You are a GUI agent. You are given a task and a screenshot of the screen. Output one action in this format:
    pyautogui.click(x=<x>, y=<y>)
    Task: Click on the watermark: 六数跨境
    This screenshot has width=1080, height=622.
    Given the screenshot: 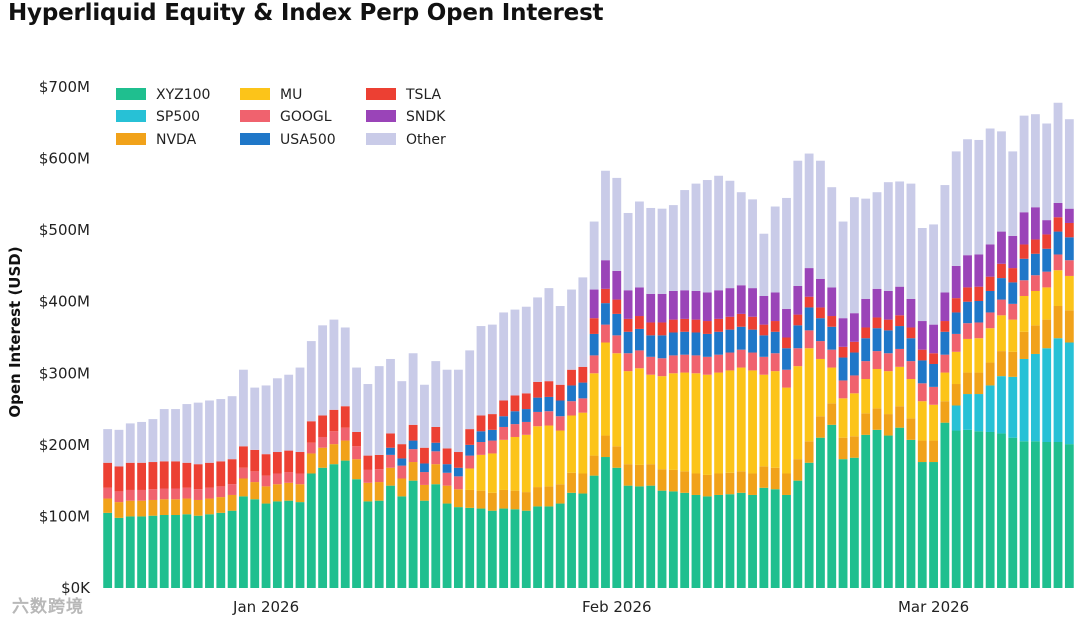 What is the action you would take?
    pyautogui.click(x=48, y=607)
    